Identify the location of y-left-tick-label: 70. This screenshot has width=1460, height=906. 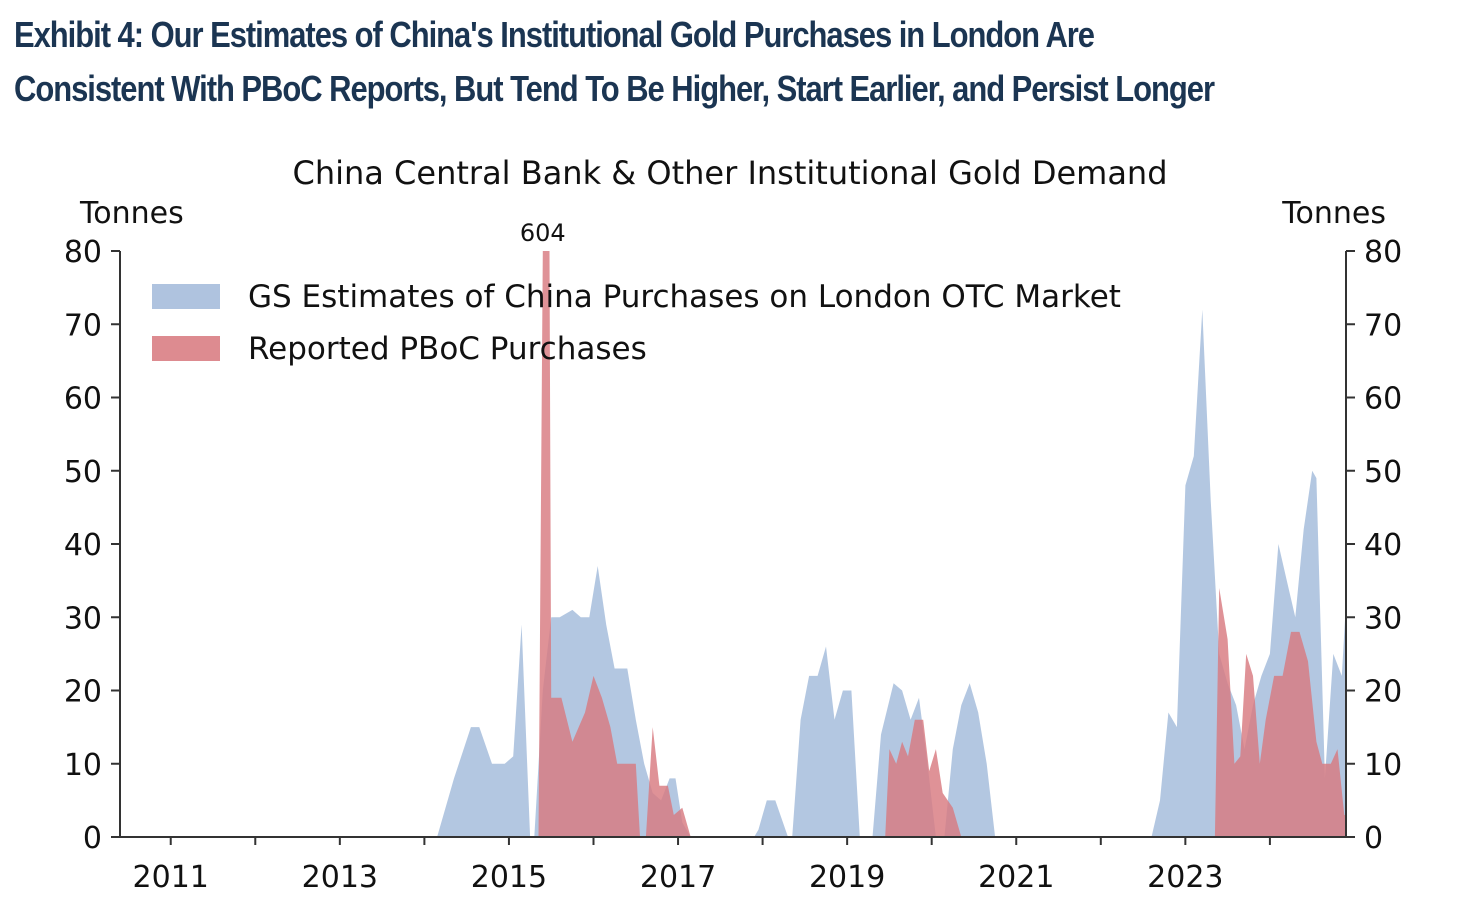
(83, 325).